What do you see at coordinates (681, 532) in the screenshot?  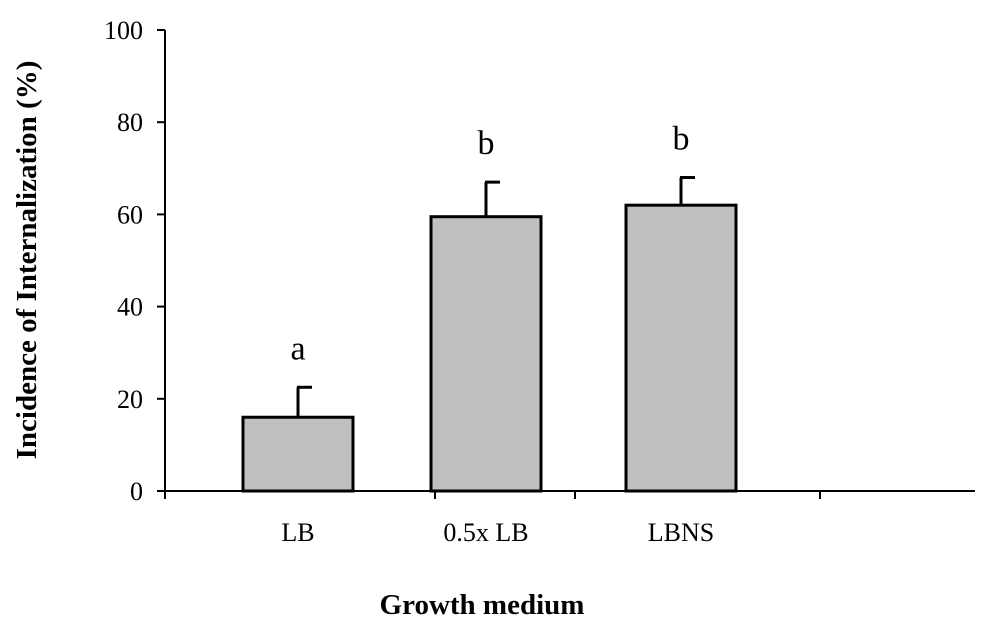 I see `x-tick-label: LBNS` at bounding box center [681, 532].